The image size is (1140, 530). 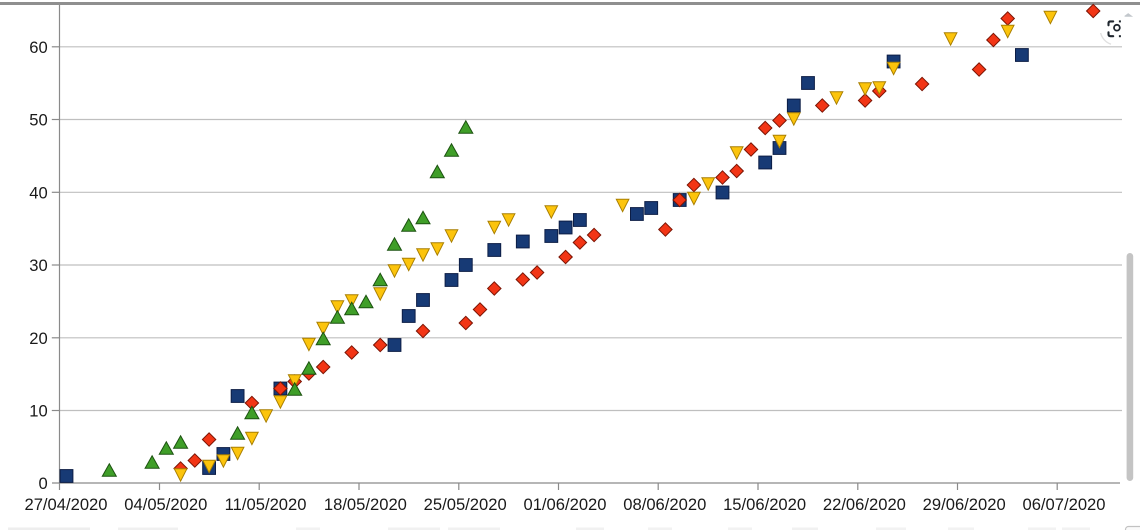 What do you see at coordinates (38, 193) in the screenshot?
I see `svg-text: 40` at bounding box center [38, 193].